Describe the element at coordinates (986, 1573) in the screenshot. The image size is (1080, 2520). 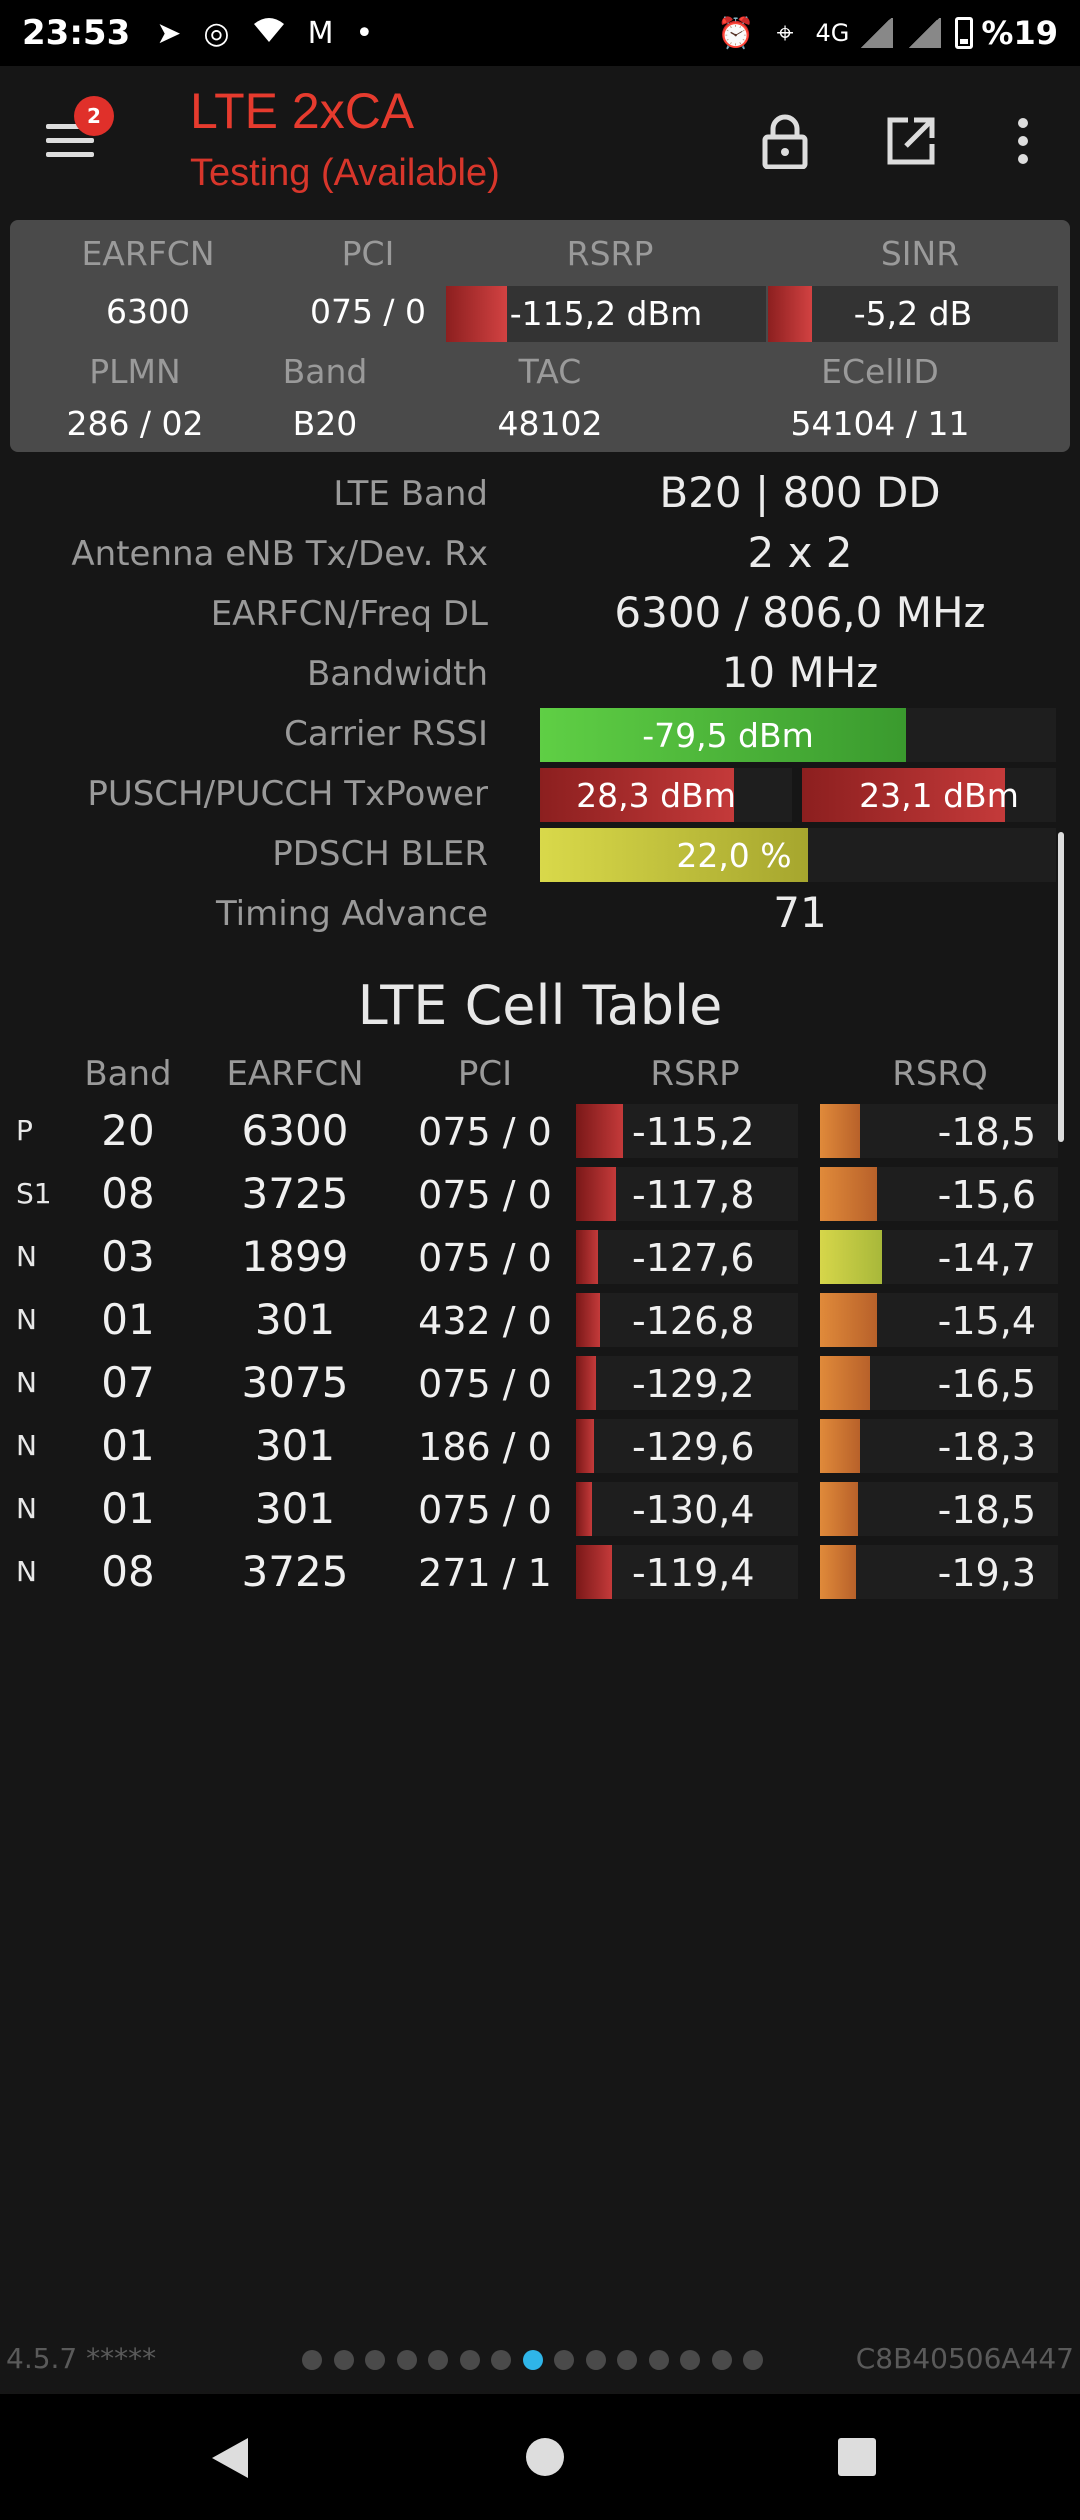
I see `cell-rsrq-value: -19,3` at that location.